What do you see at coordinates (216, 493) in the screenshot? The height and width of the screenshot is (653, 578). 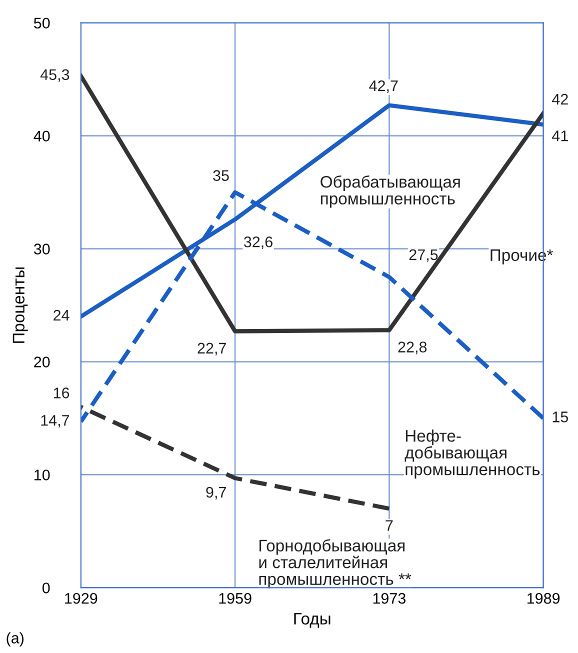 I see `data-label: 9,7` at bounding box center [216, 493].